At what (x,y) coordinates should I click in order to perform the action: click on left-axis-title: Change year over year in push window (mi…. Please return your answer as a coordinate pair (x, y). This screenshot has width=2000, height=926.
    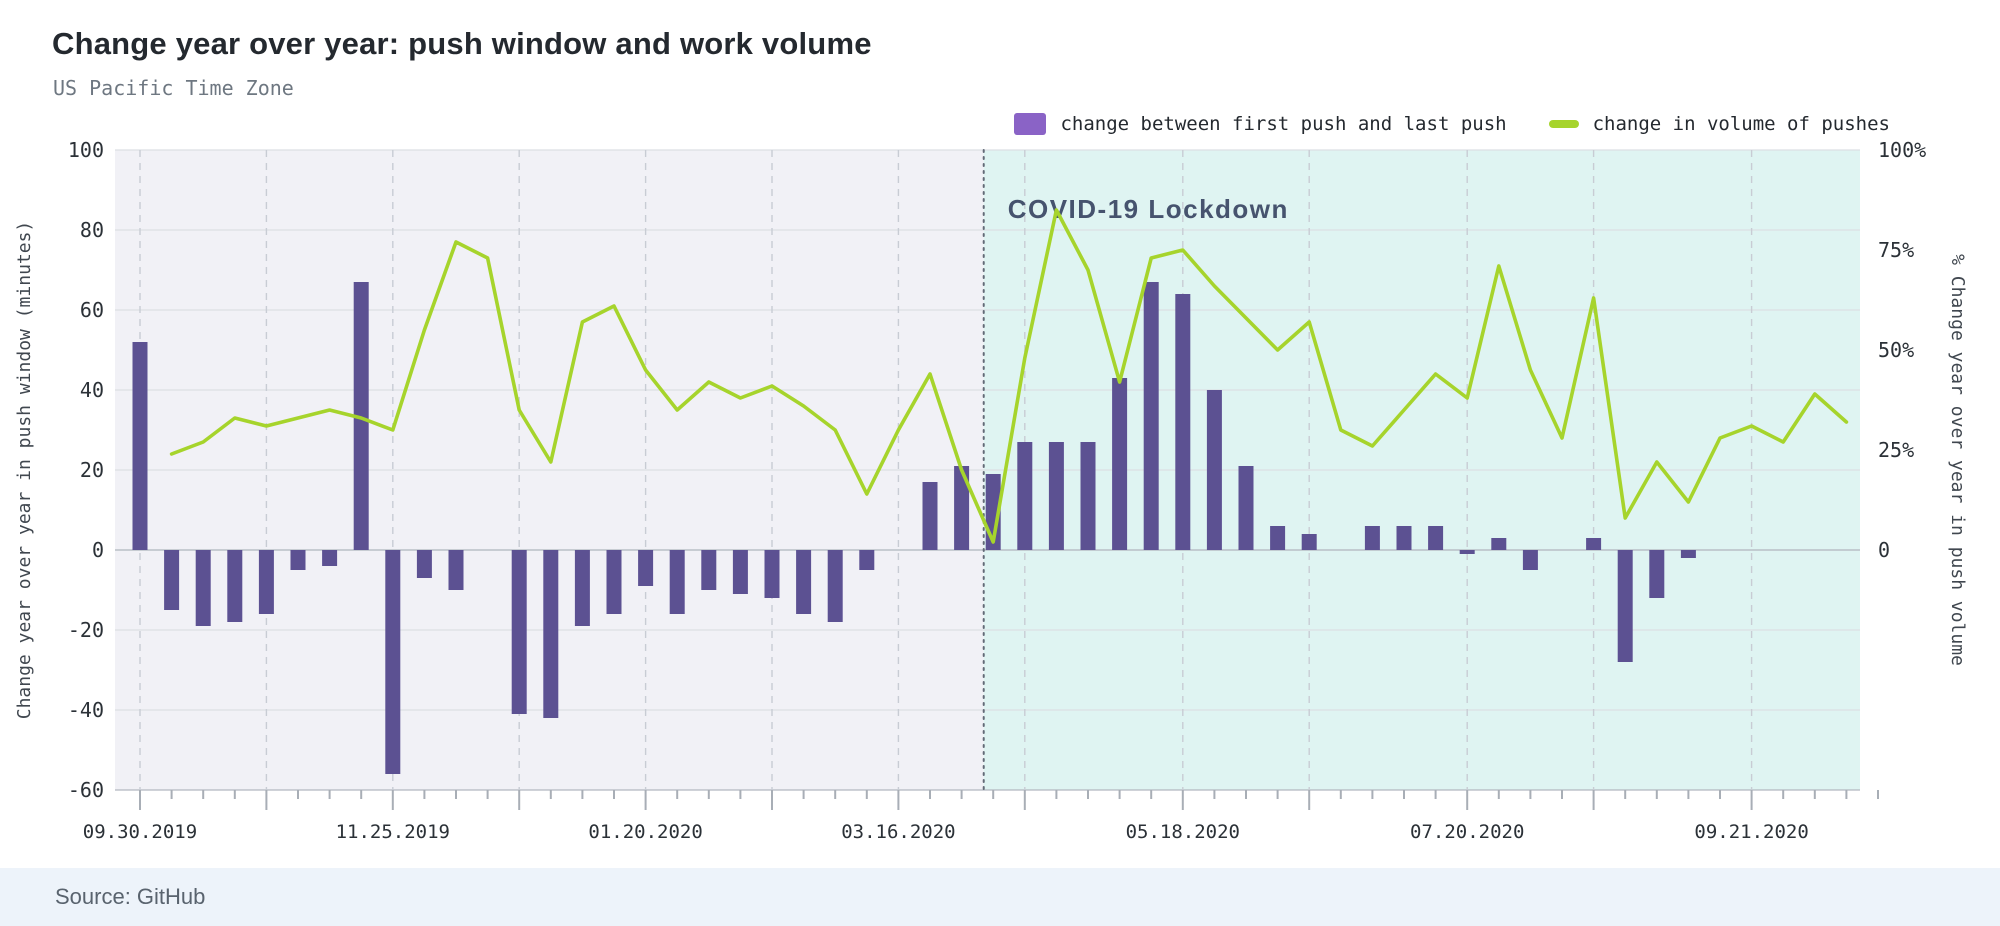
    Looking at the image, I should click on (24, 470).